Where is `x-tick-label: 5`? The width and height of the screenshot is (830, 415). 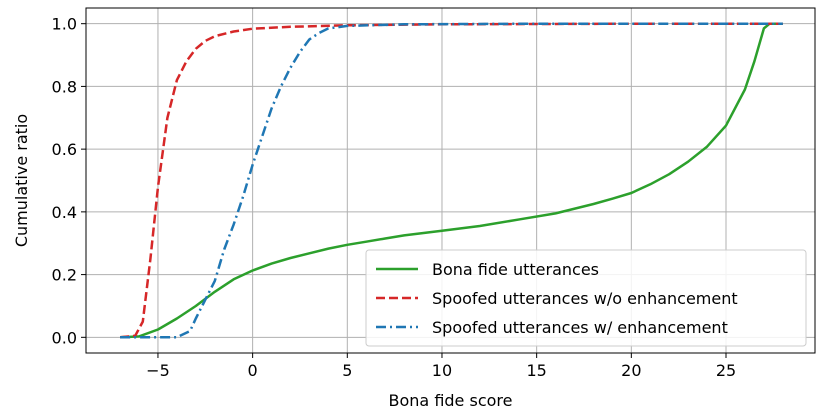
x-tick-label: 5 is located at coordinates (347, 370).